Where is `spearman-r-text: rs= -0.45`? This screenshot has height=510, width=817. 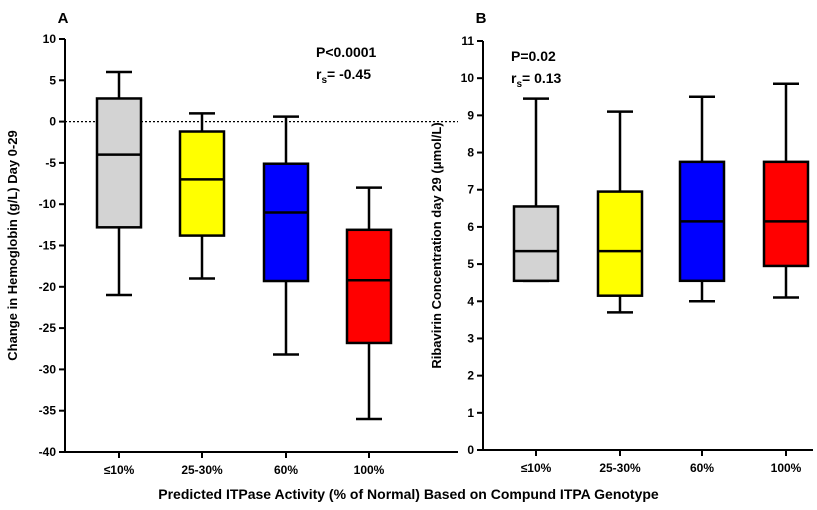 spearman-r-text: rs= -0.45 is located at coordinates (343, 76).